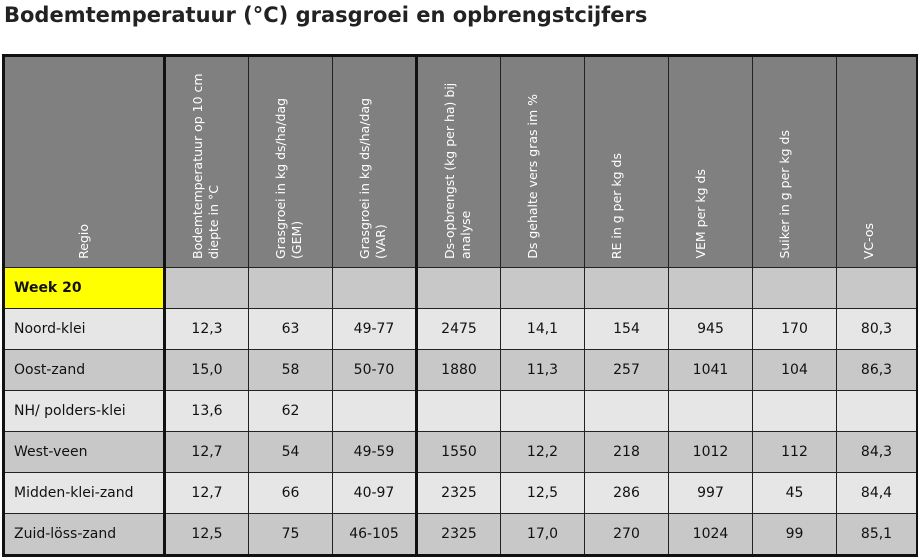 The image size is (918, 557). Describe the element at coordinates (290, 493) in the screenshot. I see `cell: 66` at that location.